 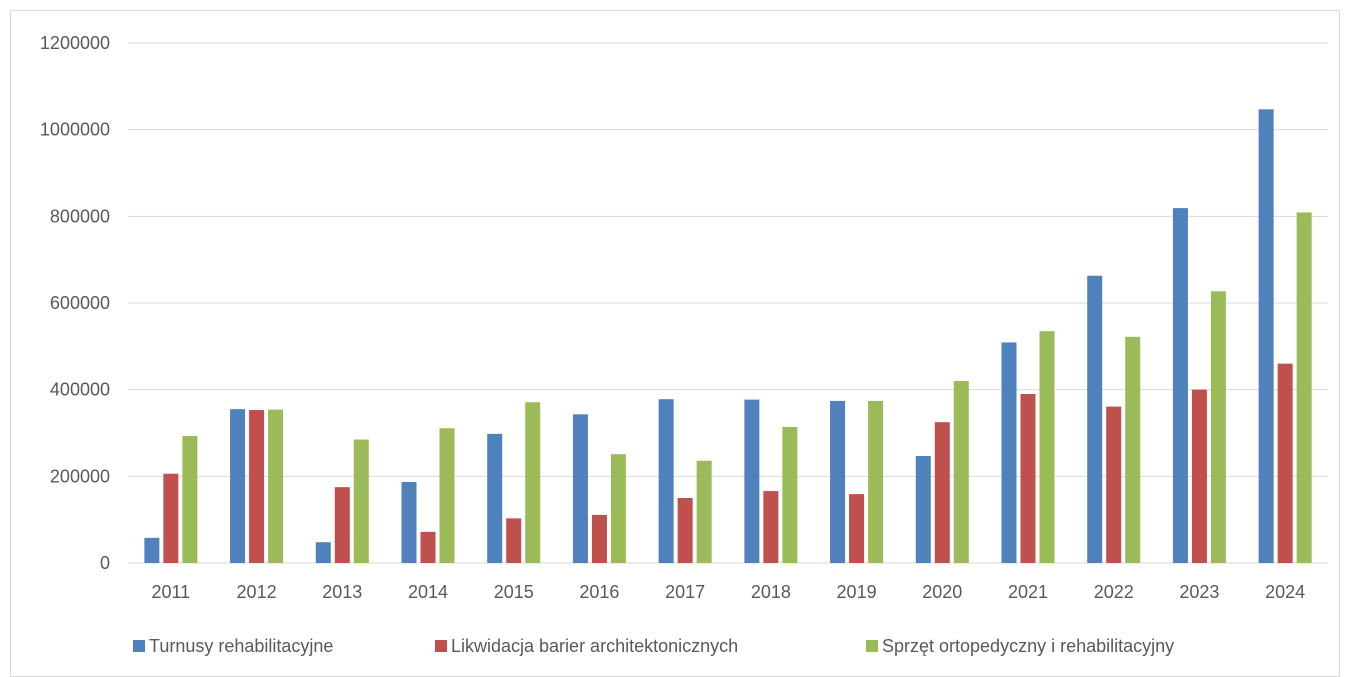 I want to click on y-tick-label: 0, so click(x=105, y=563).